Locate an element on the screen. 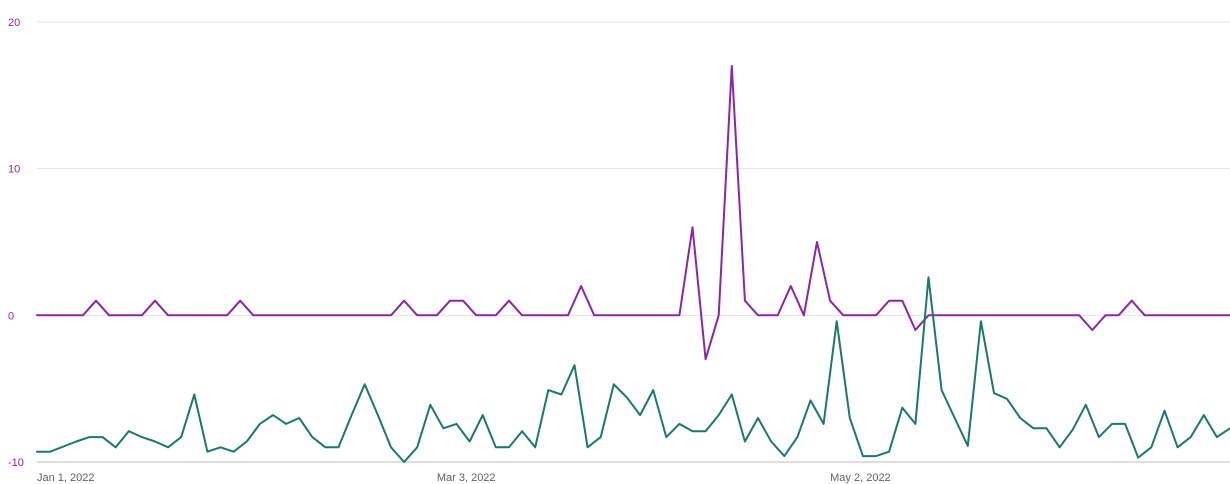  y-tick-label: -10 is located at coordinates (16, 463).